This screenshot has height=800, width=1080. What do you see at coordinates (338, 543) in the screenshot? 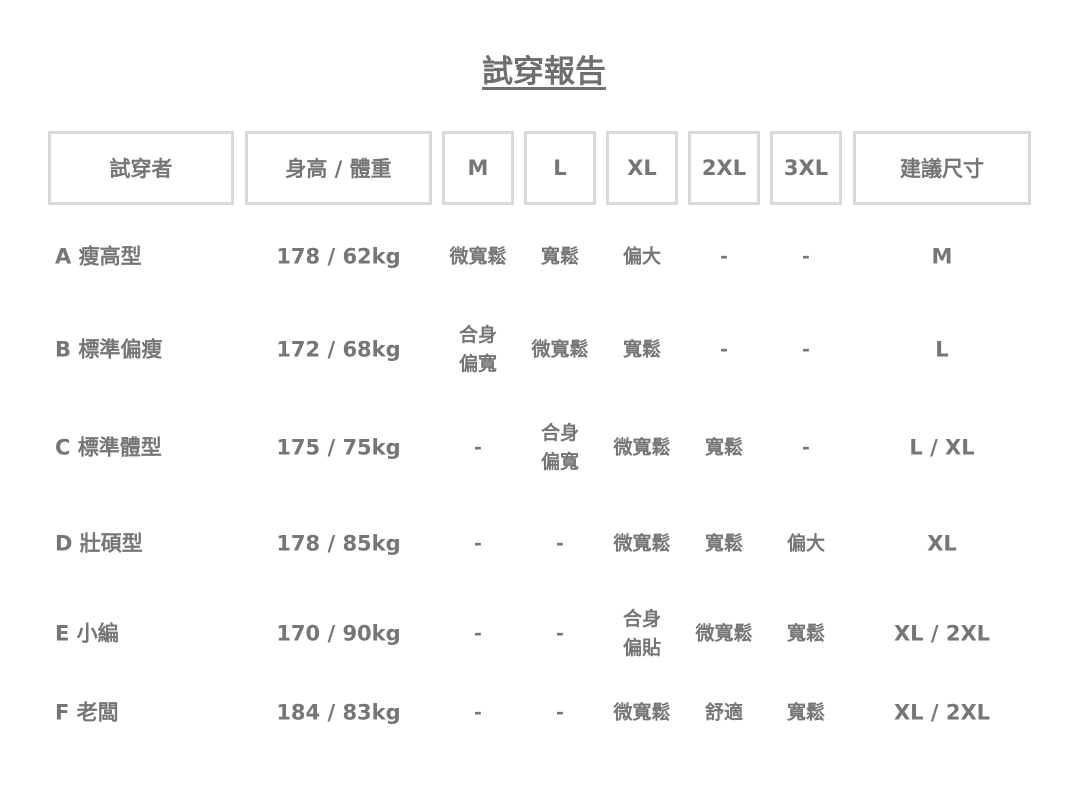
I see `height-weight: 178 / 85kg` at bounding box center [338, 543].